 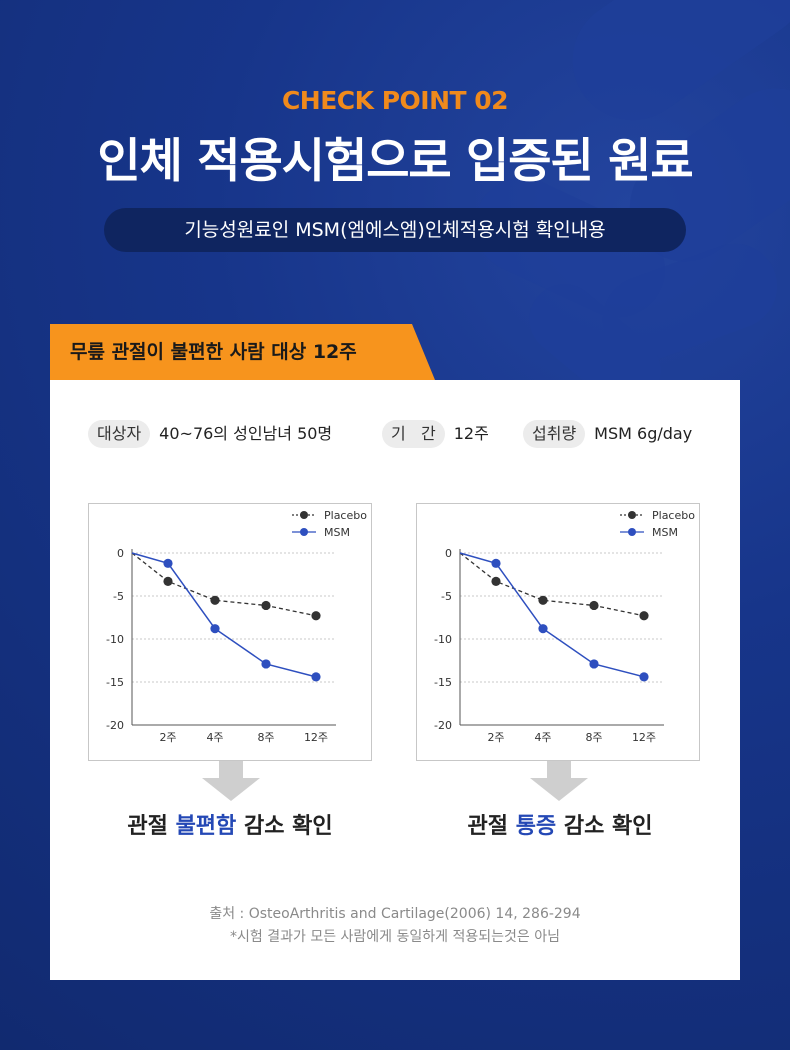 What do you see at coordinates (213, 352) in the screenshot?
I see `study-tab-label: 무릎 관절이 불편한 사람 대상 12주` at bounding box center [213, 352].